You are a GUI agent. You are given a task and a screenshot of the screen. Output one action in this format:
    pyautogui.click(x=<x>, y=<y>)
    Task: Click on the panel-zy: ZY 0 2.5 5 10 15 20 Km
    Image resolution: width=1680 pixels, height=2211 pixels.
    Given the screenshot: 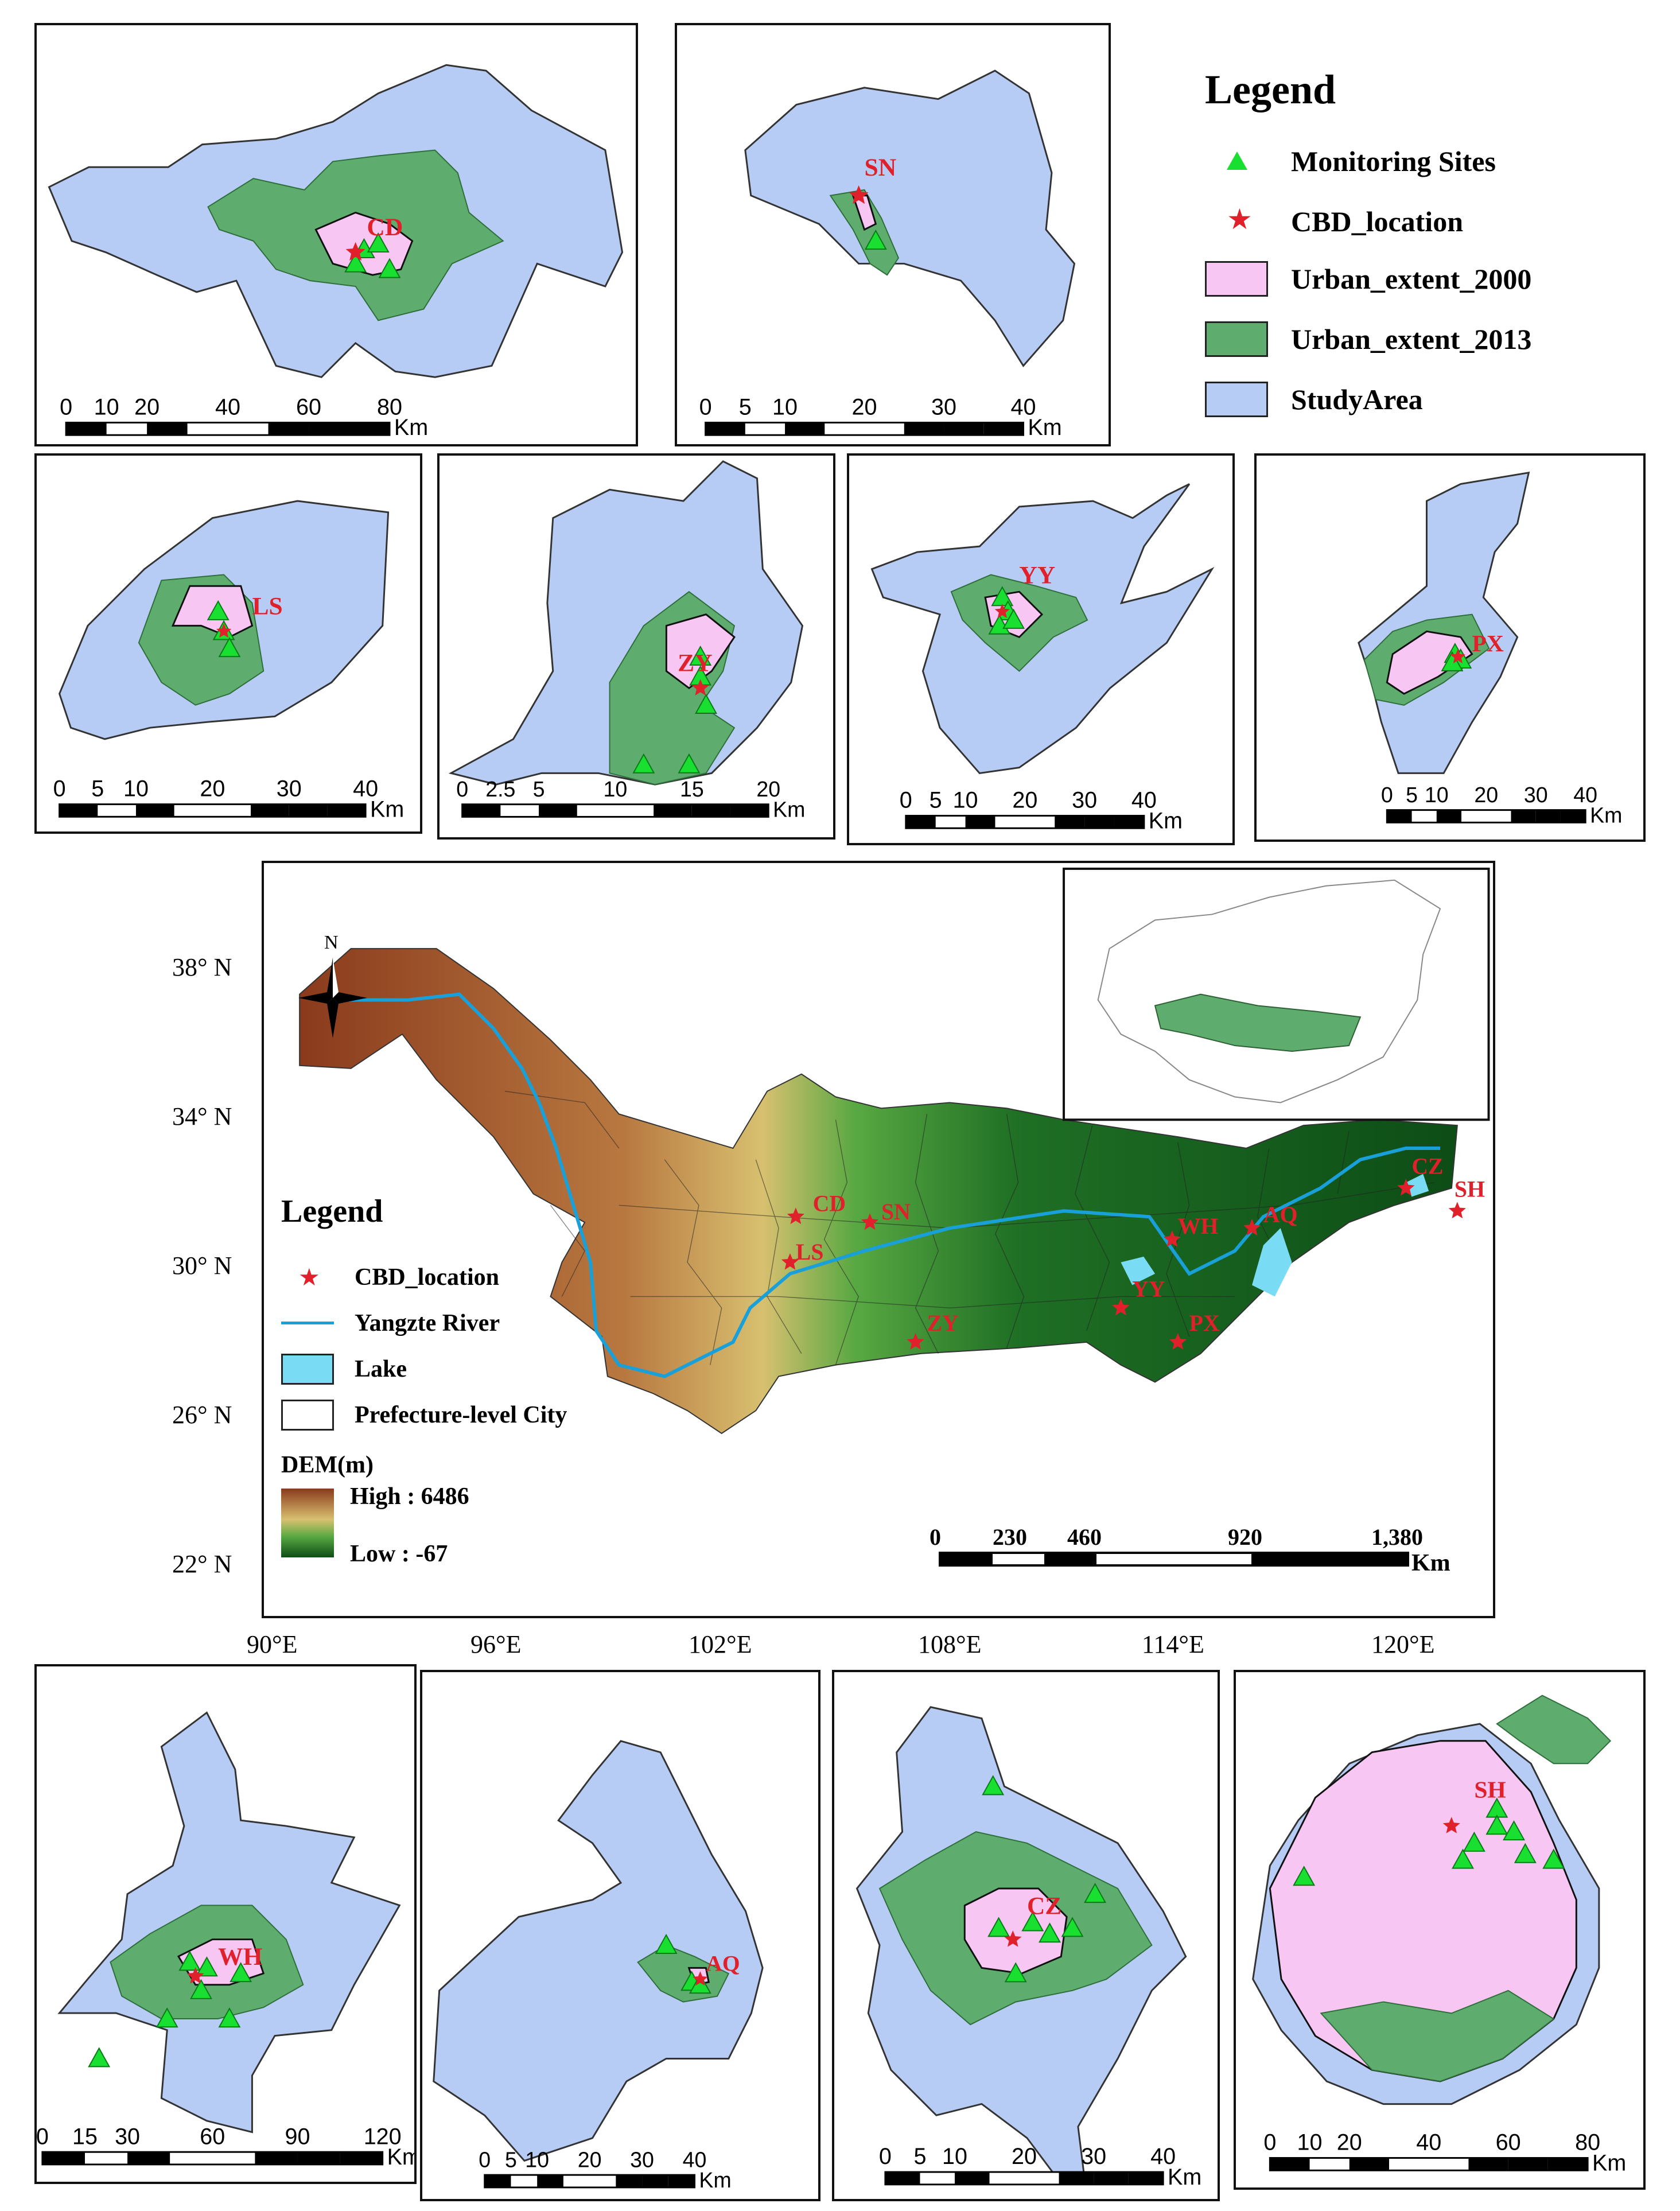 What is the action you would take?
    pyautogui.click(x=636, y=646)
    